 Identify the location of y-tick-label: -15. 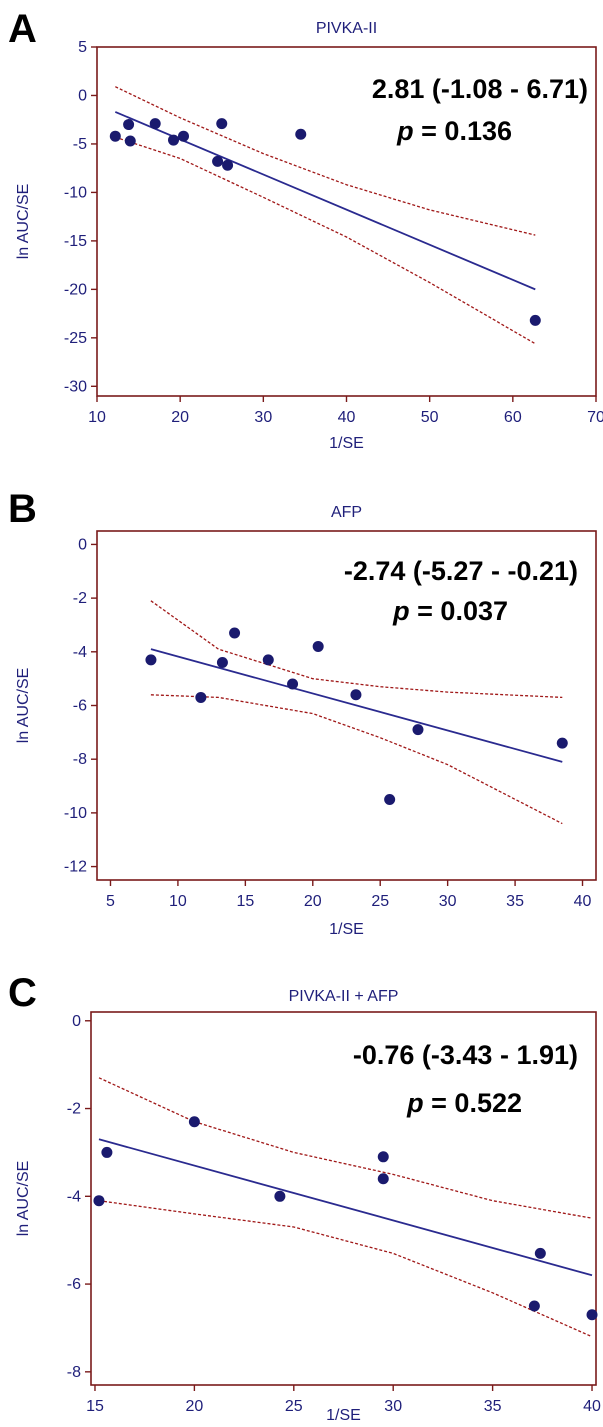
(75, 241).